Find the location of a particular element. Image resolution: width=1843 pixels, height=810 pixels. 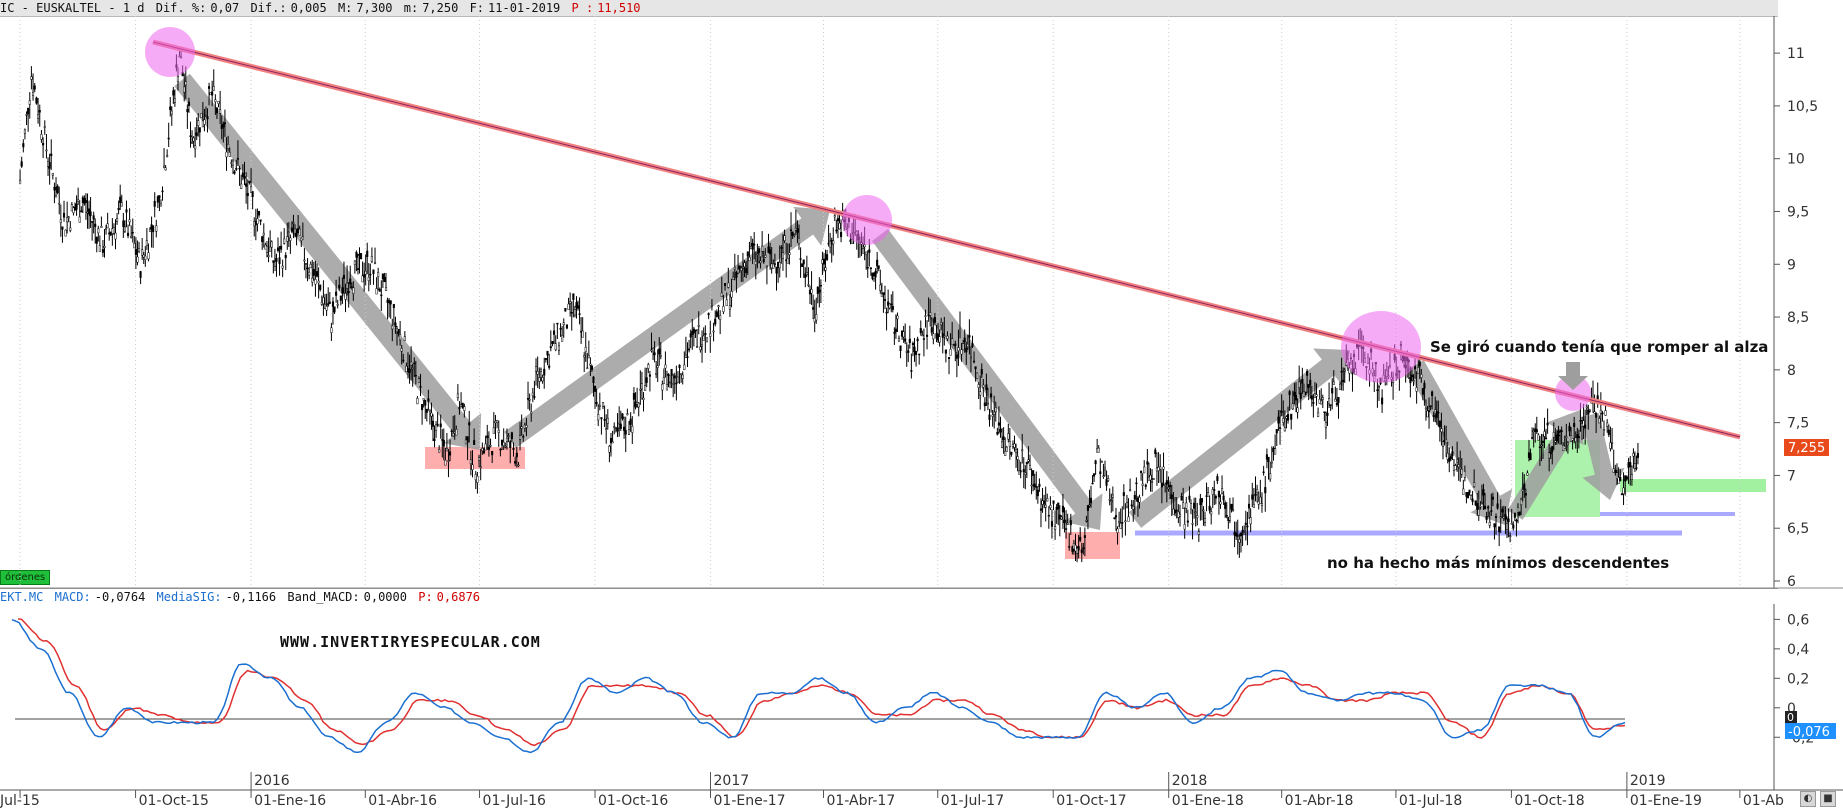

color-tool-icon: ◐ is located at coordinates (1808, 799).